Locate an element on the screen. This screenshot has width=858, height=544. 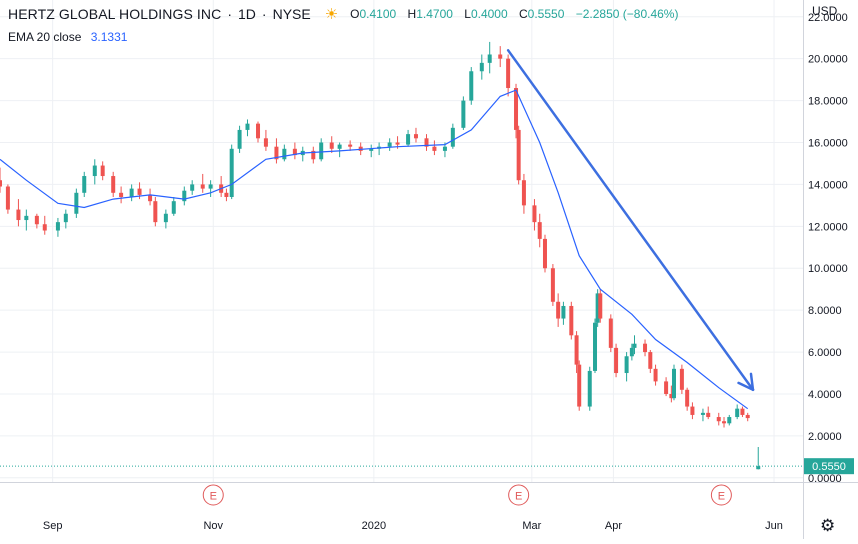
low-value: 0.4000 is located at coordinates (489, 14).